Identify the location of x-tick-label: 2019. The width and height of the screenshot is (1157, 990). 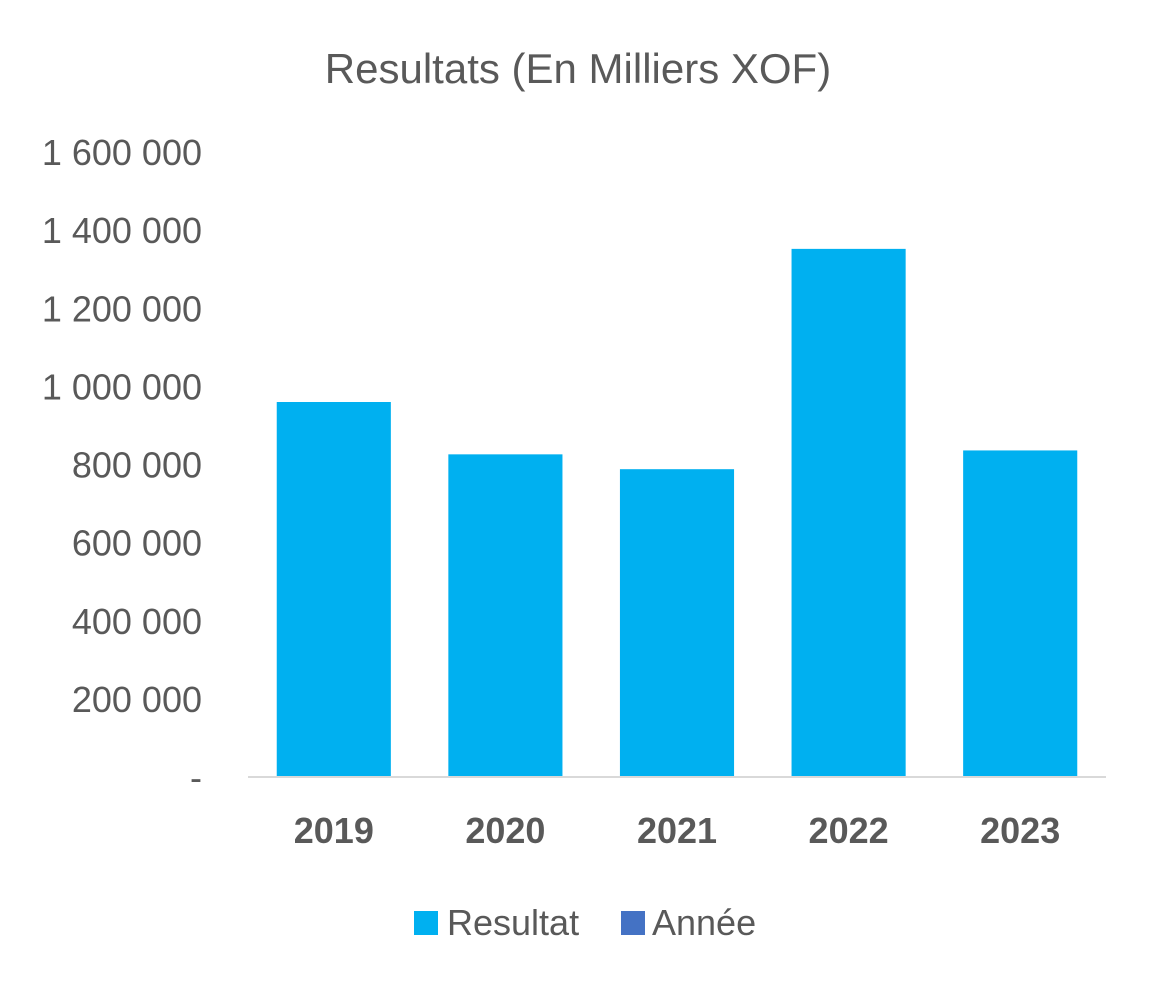
(334, 830).